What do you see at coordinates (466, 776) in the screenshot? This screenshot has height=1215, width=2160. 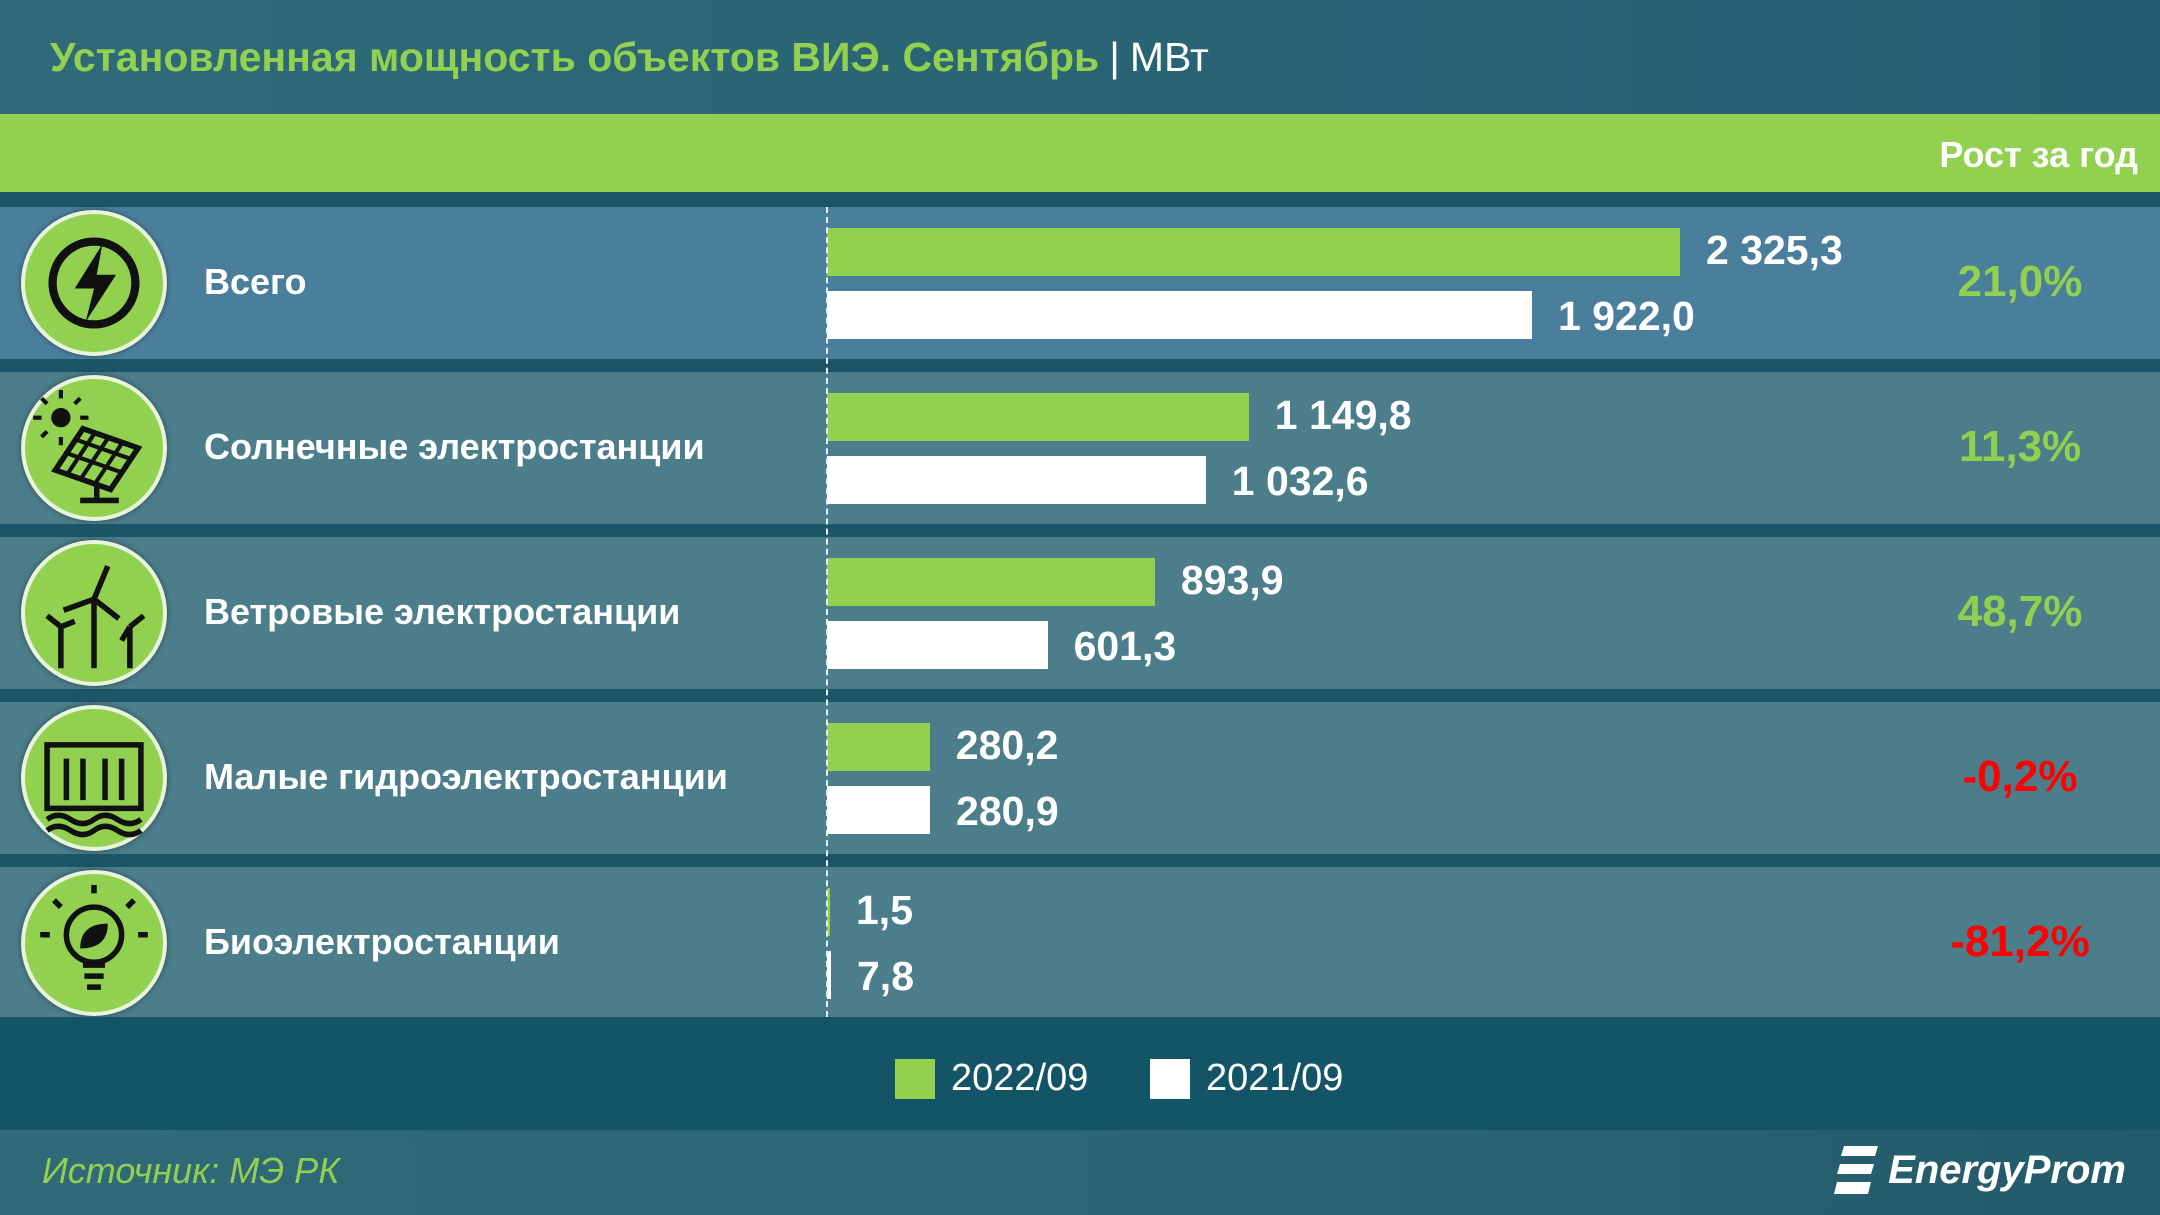 I see `category-label: Малые гидроэлектростанции` at bounding box center [466, 776].